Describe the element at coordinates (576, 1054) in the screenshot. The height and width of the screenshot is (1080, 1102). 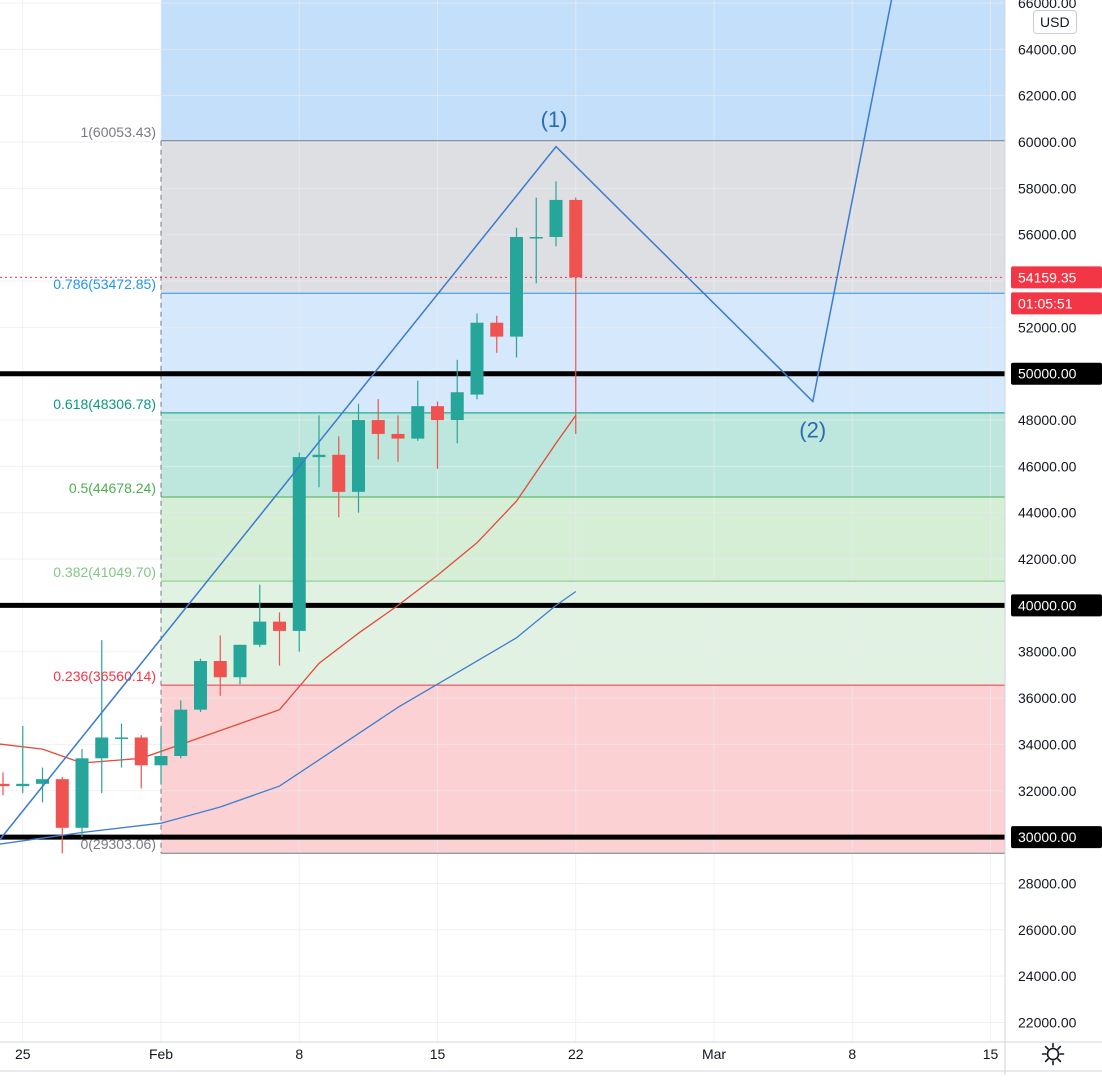
I see `x-tick-label: 22` at that location.